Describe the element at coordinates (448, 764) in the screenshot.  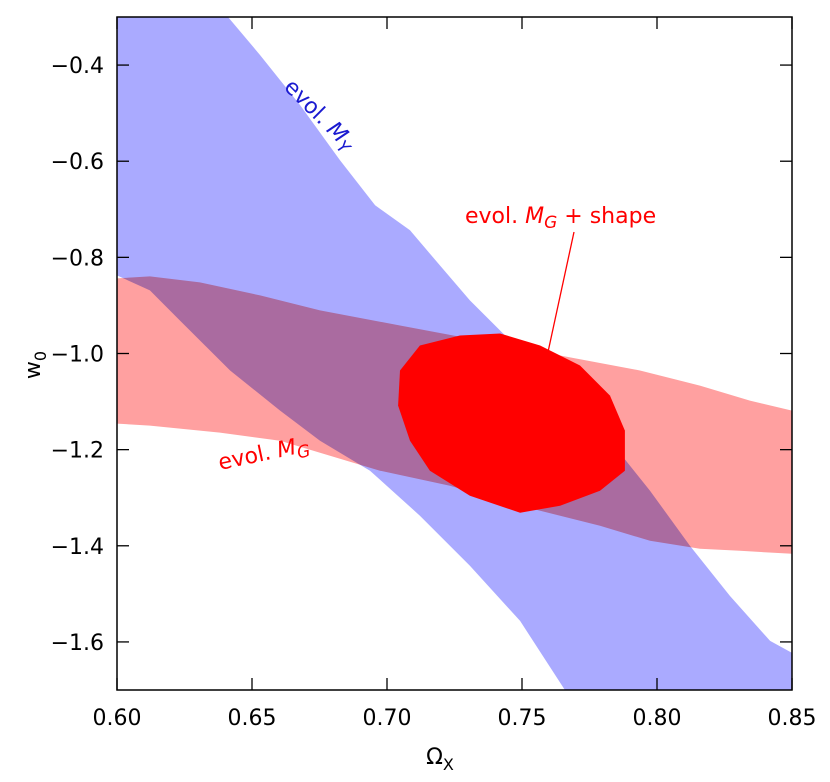
I see `x-axis-label-sub: X` at that location.